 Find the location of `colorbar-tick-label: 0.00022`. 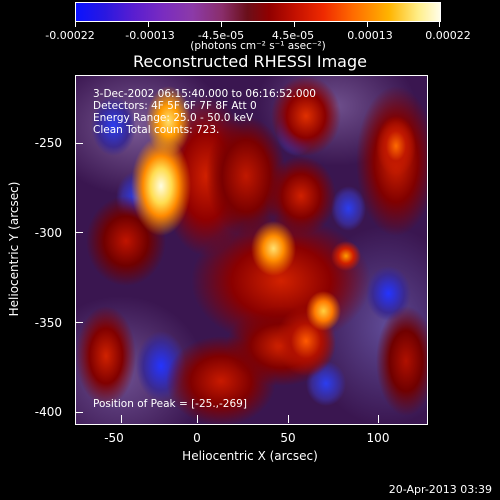

colorbar-tick-label: 0.00022 is located at coordinates (448, 35).